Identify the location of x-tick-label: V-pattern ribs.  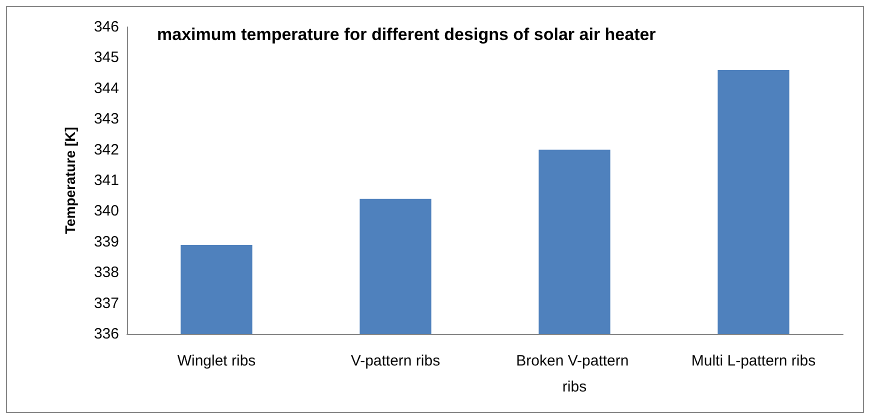
(395, 361).